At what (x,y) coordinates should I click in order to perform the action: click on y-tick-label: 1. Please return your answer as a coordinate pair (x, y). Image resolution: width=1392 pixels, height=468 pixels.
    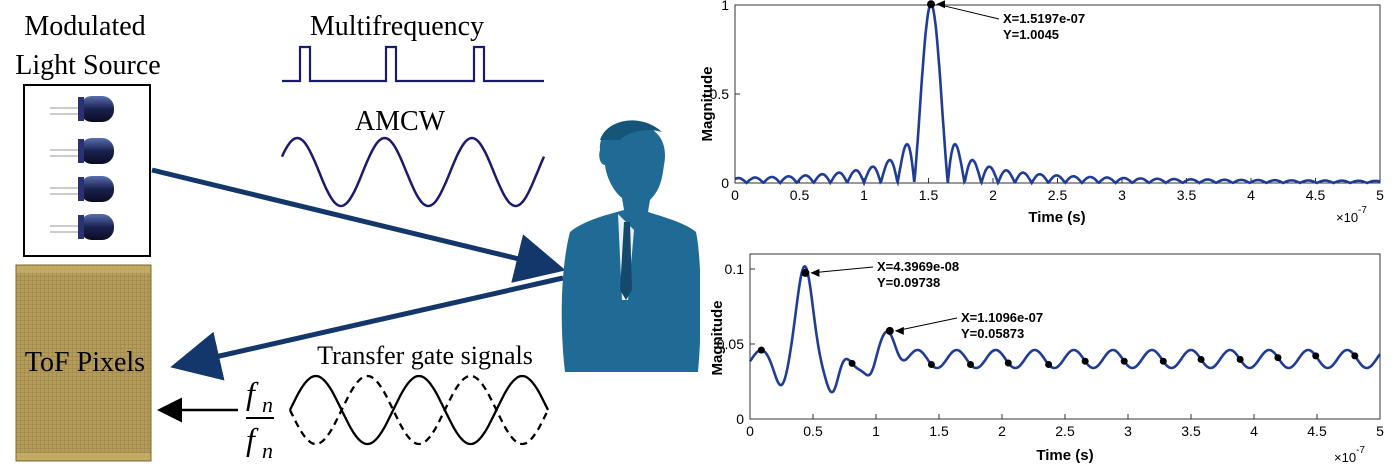
    Looking at the image, I should click on (725, 6).